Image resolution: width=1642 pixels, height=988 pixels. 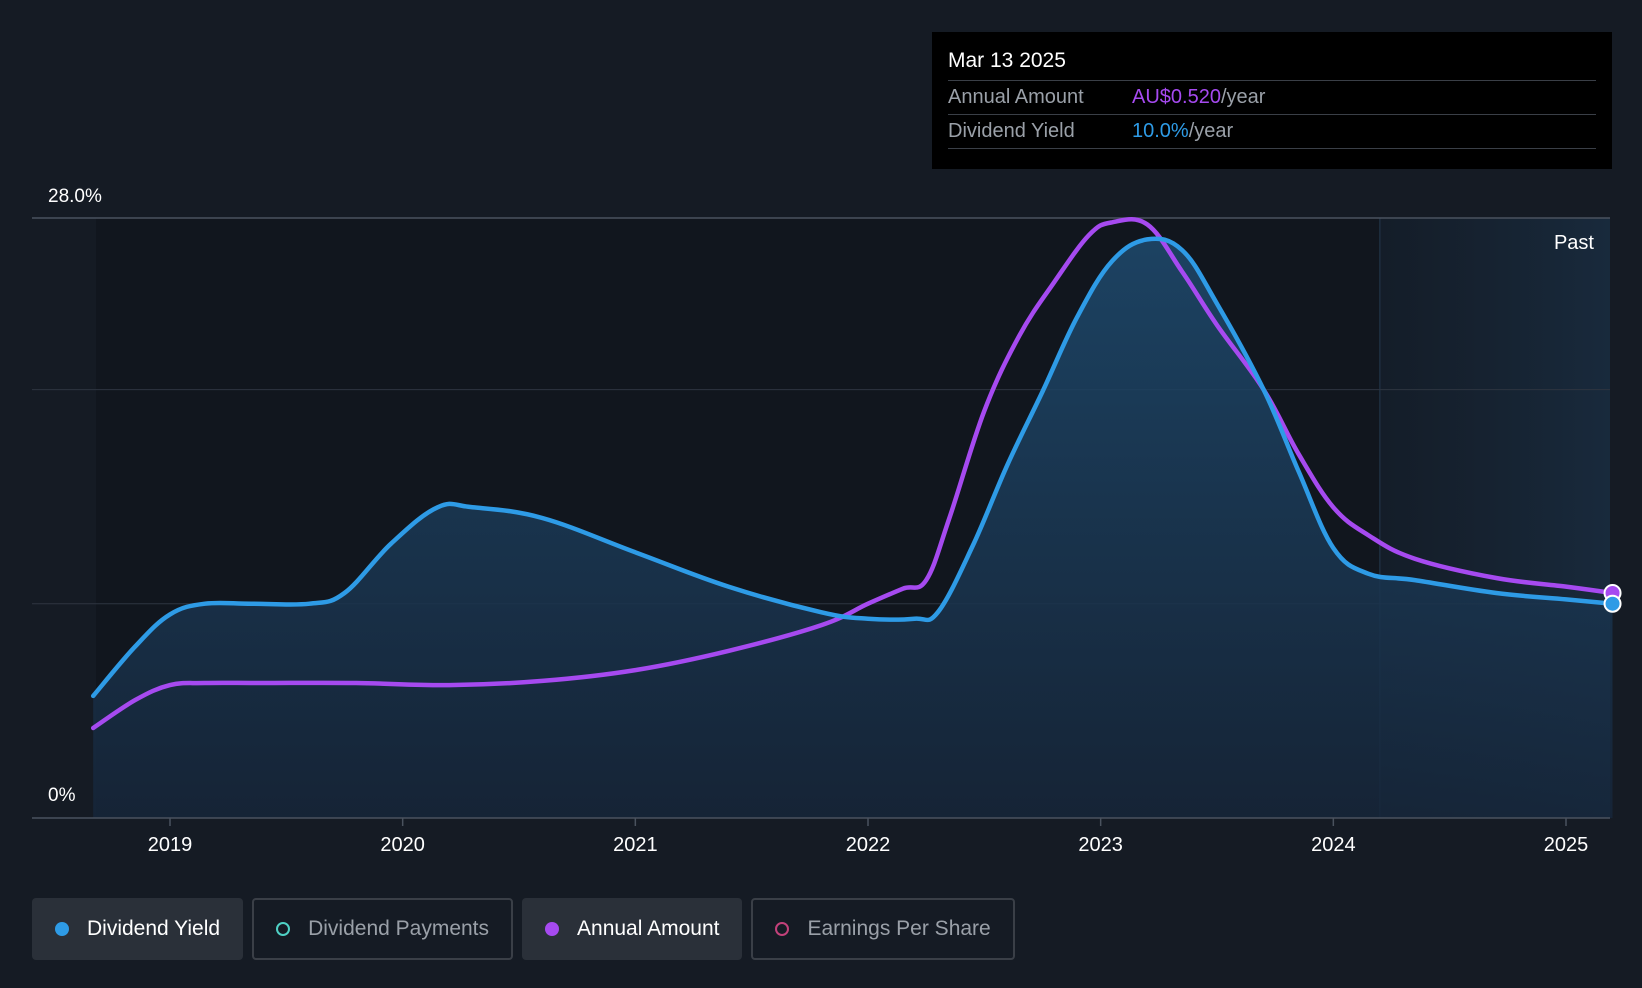 What do you see at coordinates (283, 929) in the screenshot?
I see `dividend-payments-ring-icon` at bounding box center [283, 929].